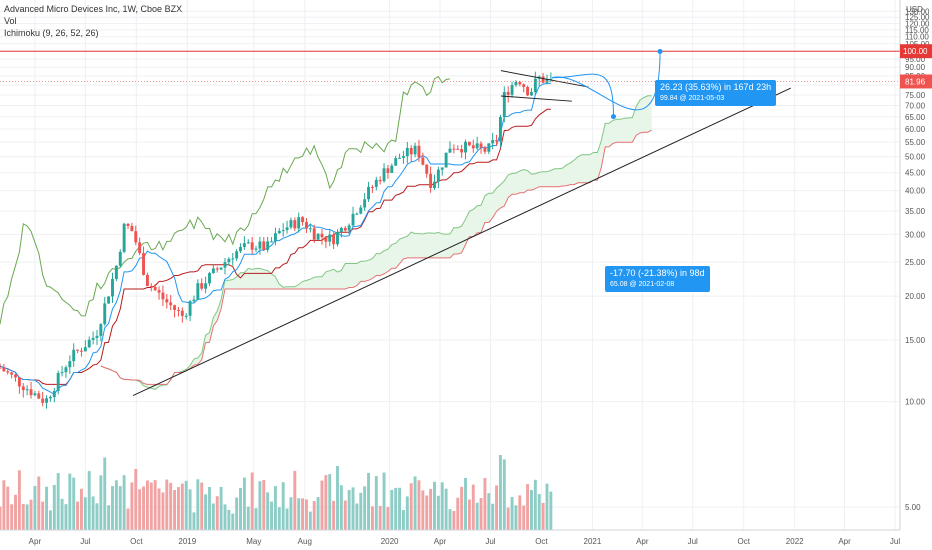 The height and width of the screenshot is (550, 932). What do you see at coordinates (915, 142) in the screenshot?
I see `price-tick-label: 55.00` at bounding box center [915, 142].